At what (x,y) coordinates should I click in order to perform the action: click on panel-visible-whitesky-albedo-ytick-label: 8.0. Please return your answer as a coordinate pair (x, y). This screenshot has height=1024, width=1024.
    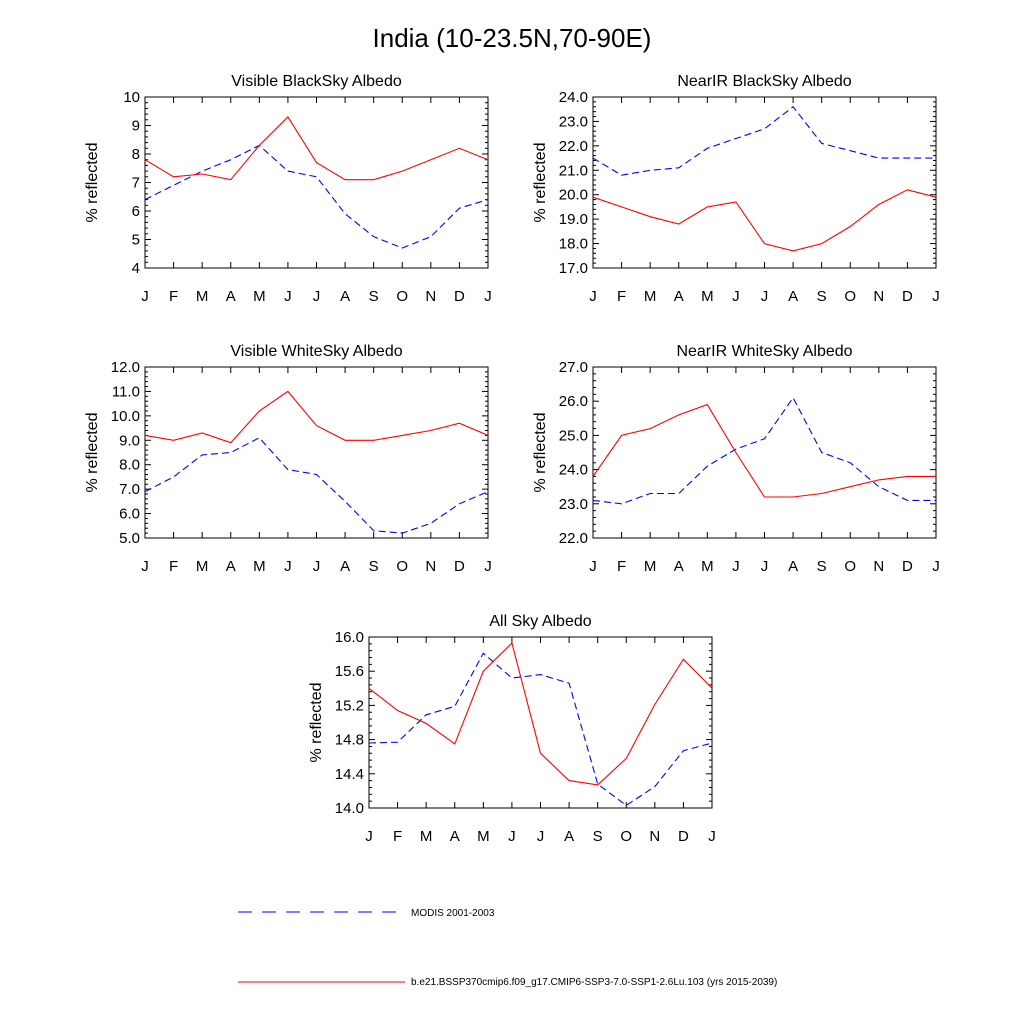
    Looking at the image, I should click on (129, 465).